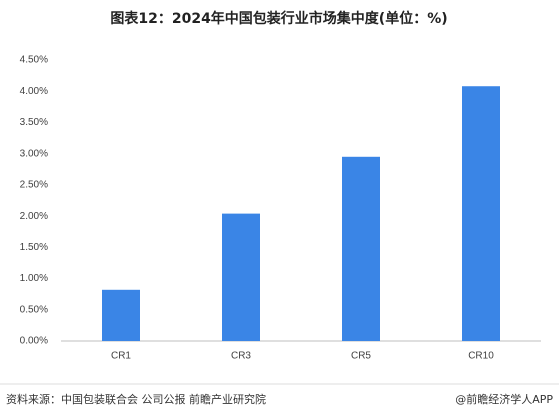 The height and width of the screenshot is (420, 559). Describe the element at coordinates (34, 91) in the screenshot. I see `y-tick-label: 4.00%` at that location.